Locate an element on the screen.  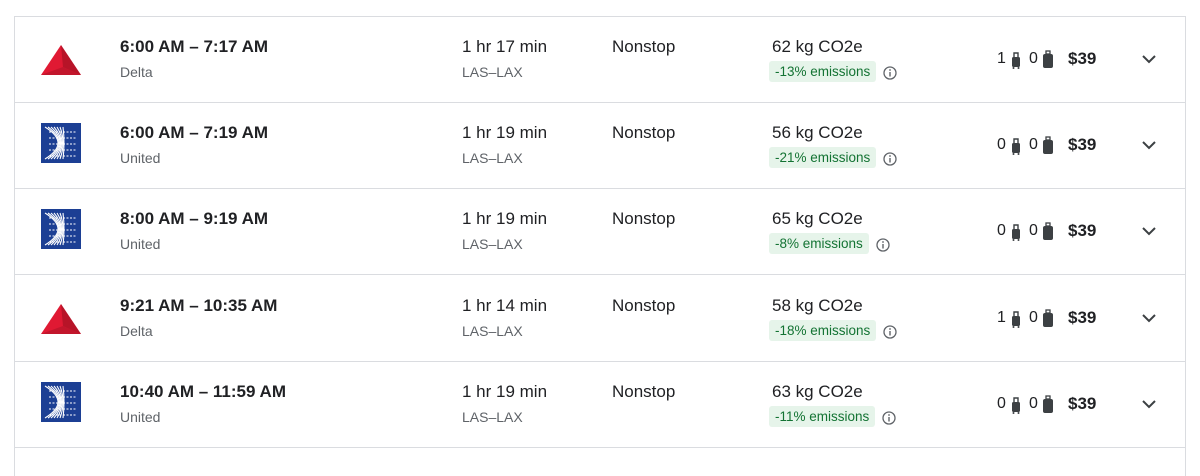
emissions-badge: -11% emissions is located at coordinates (822, 416).